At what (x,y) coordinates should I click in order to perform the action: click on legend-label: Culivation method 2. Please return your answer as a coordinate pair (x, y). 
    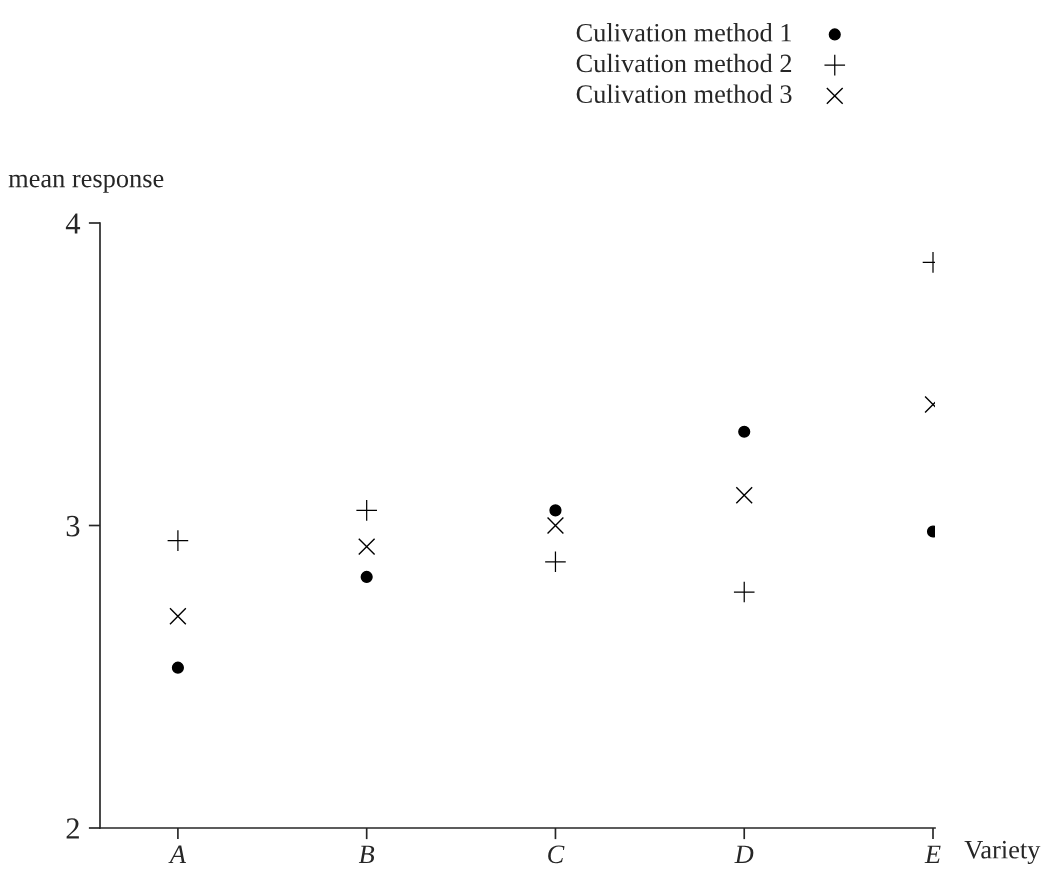
    Looking at the image, I should click on (684, 63).